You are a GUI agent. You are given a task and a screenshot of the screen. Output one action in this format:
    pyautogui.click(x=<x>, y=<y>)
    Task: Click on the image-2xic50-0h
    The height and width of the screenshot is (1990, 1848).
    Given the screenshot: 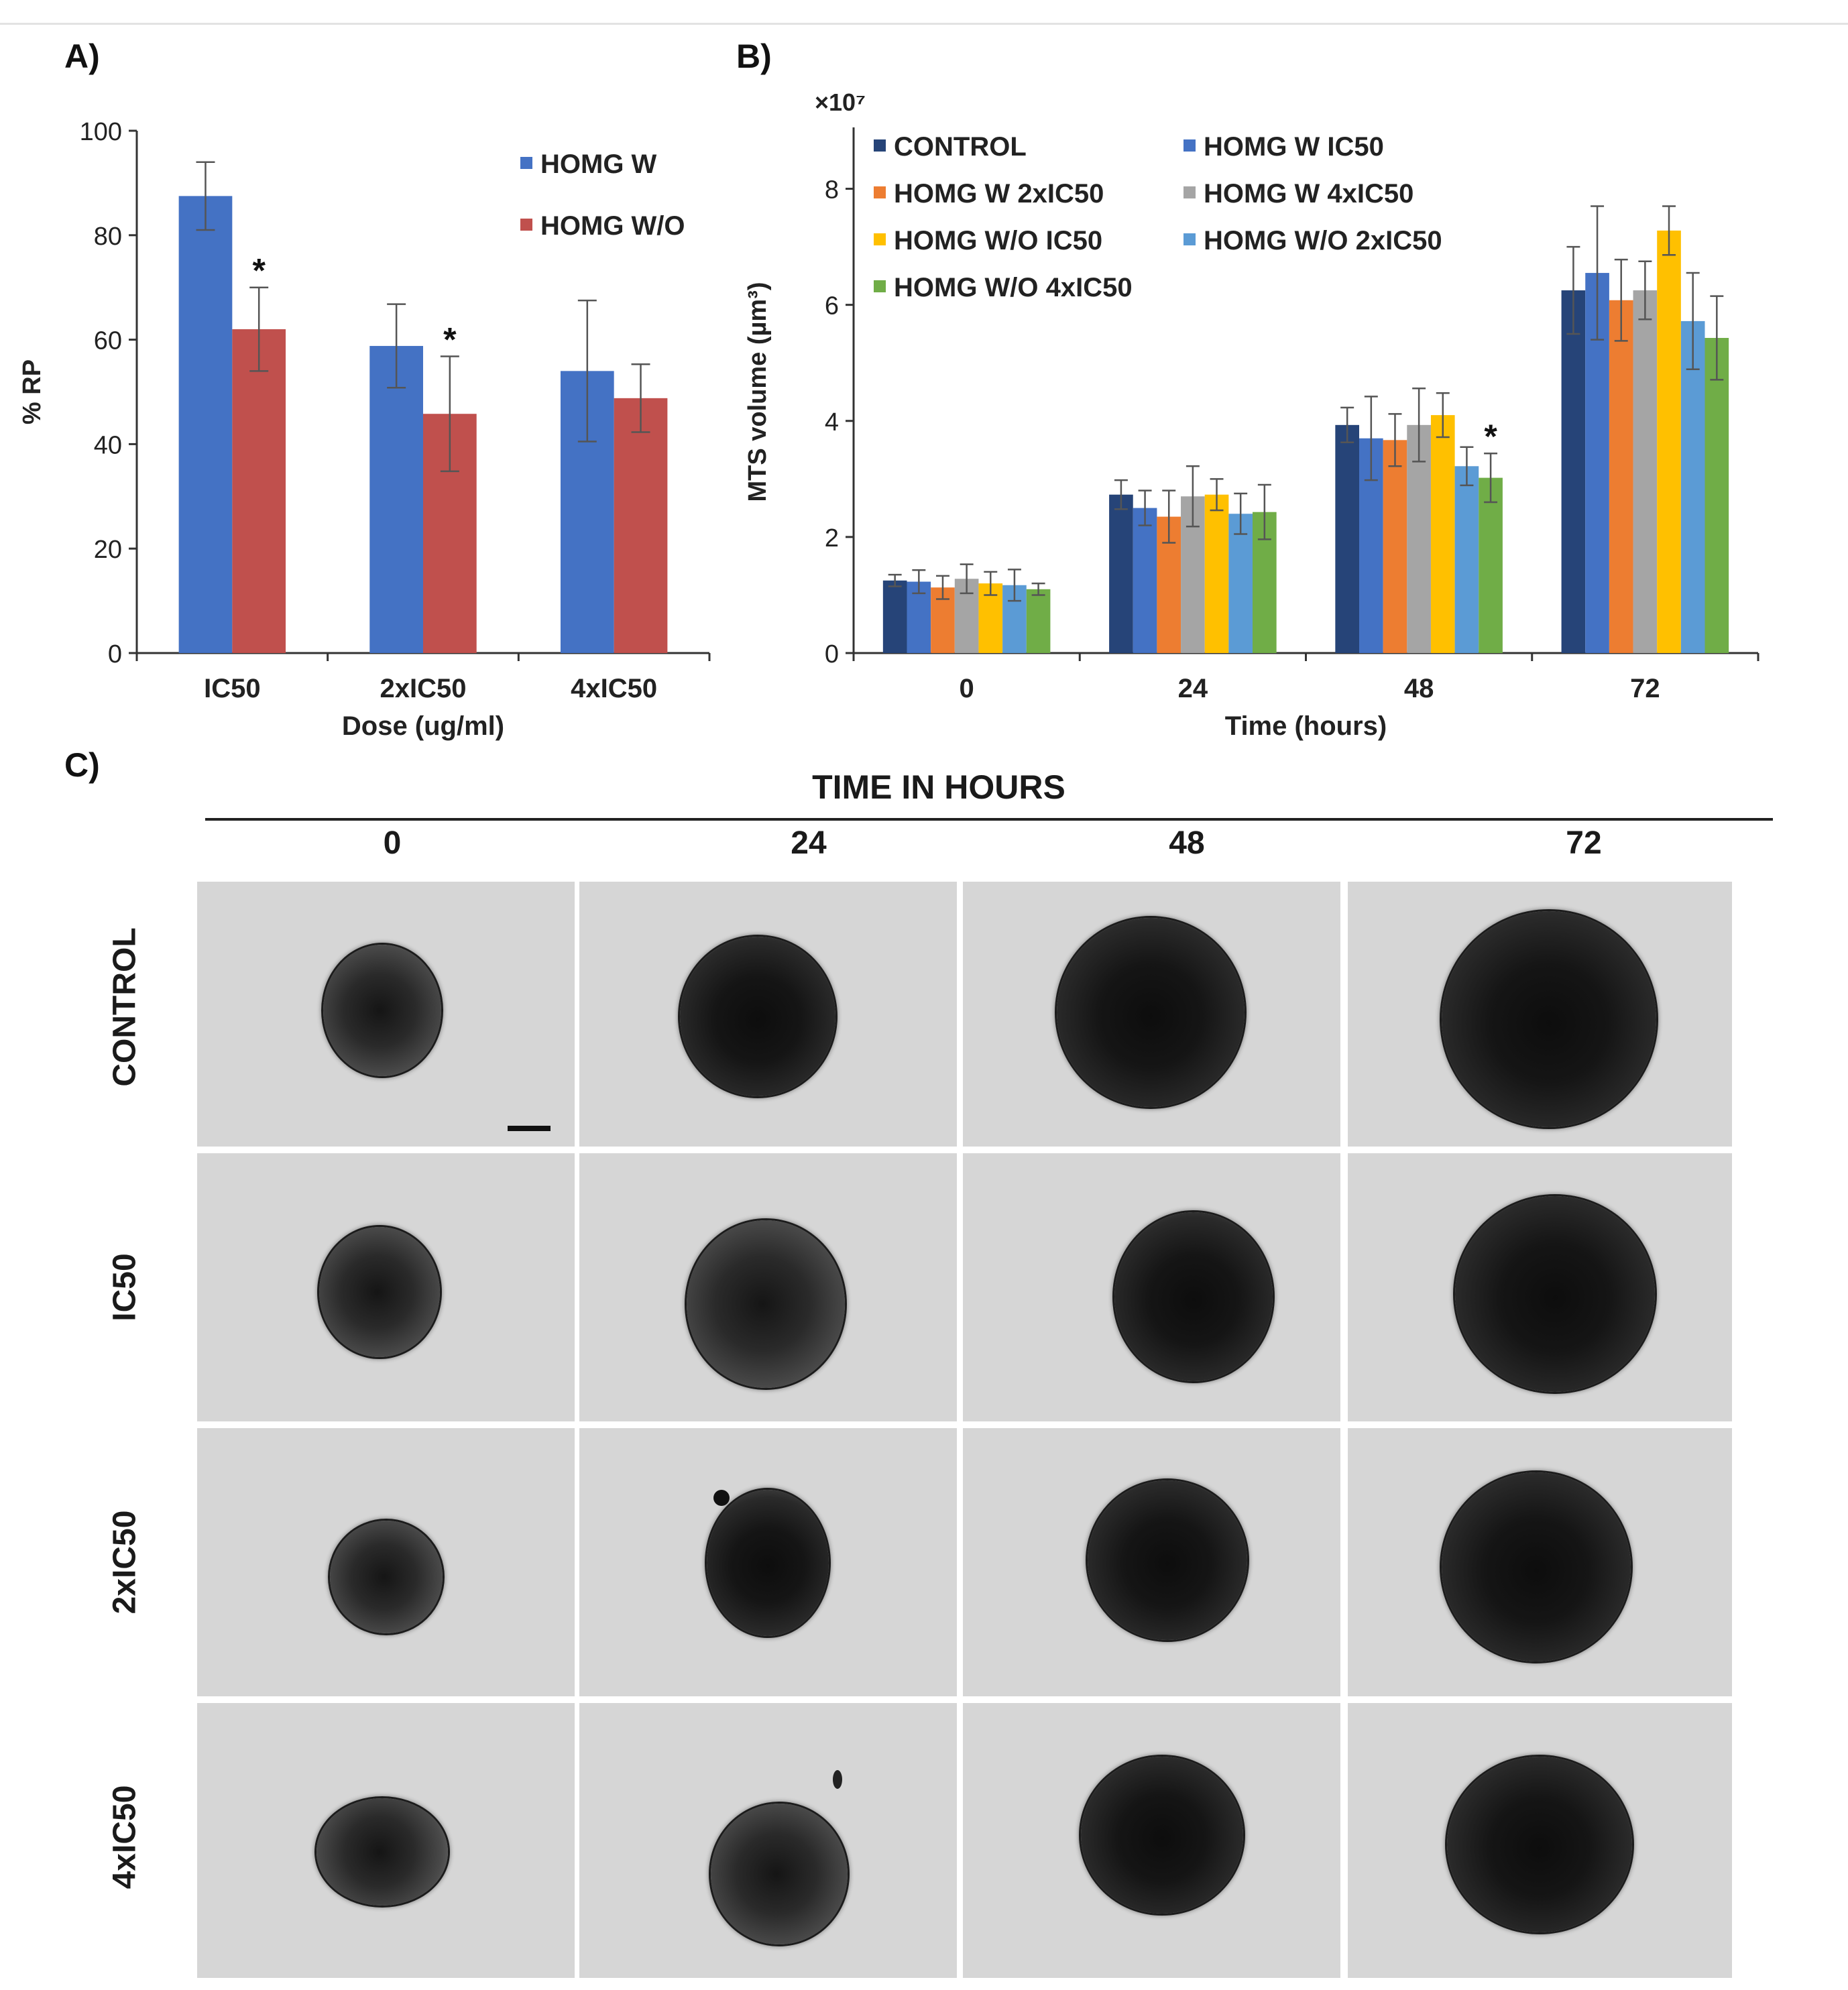 What is the action you would take?
    pyautogui.click(x=386, y=1562)
    